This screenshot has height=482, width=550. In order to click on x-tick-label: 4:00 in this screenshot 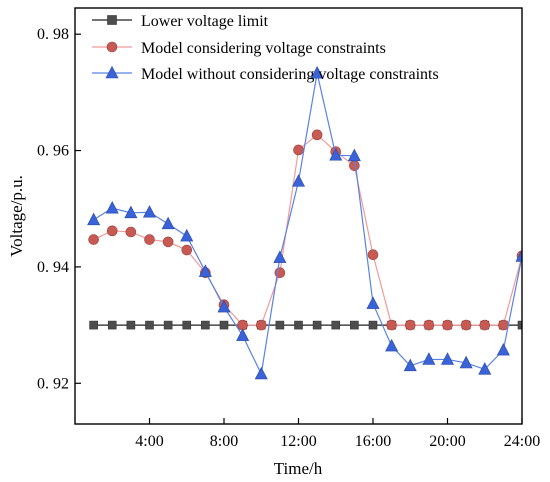, I will do `click(149, 441)`.